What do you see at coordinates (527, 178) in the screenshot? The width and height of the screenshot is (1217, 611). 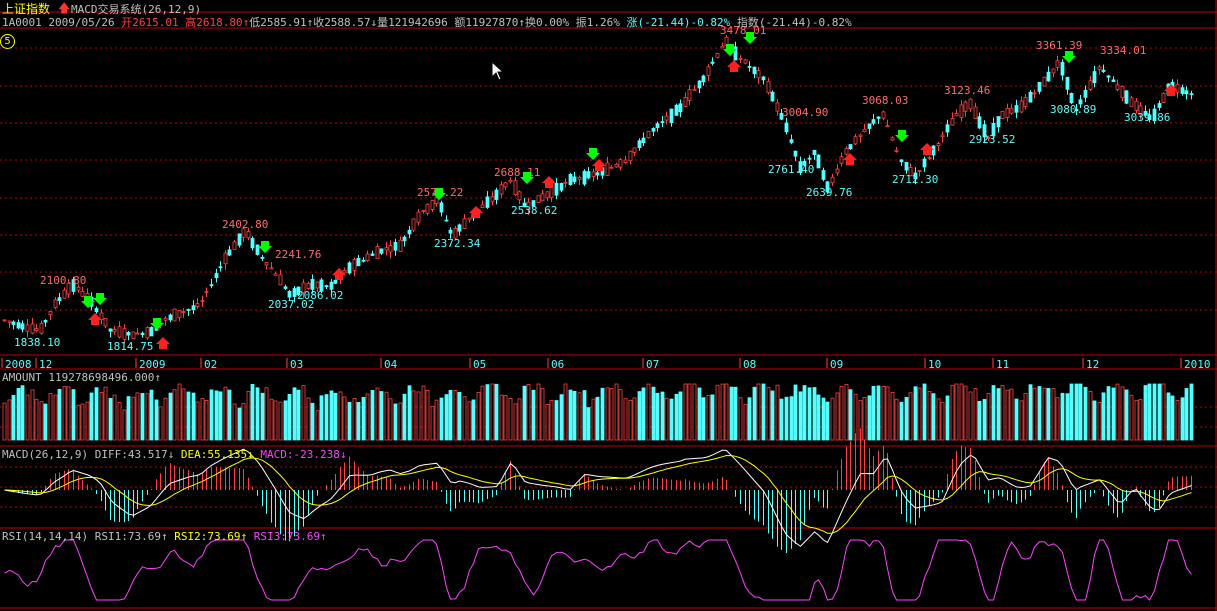 I see `sell-signal-arrow-icon` at bounding box center [527, 178].